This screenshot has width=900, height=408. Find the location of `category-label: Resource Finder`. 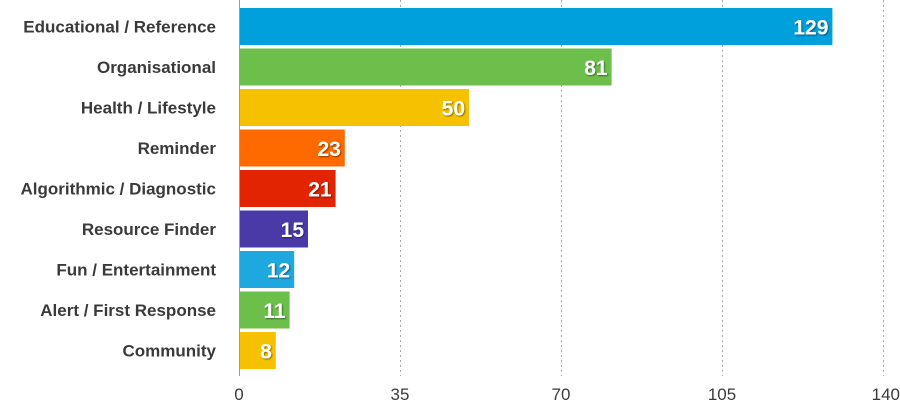

category-label: Resource Finder is located at coordinates (149, 229).